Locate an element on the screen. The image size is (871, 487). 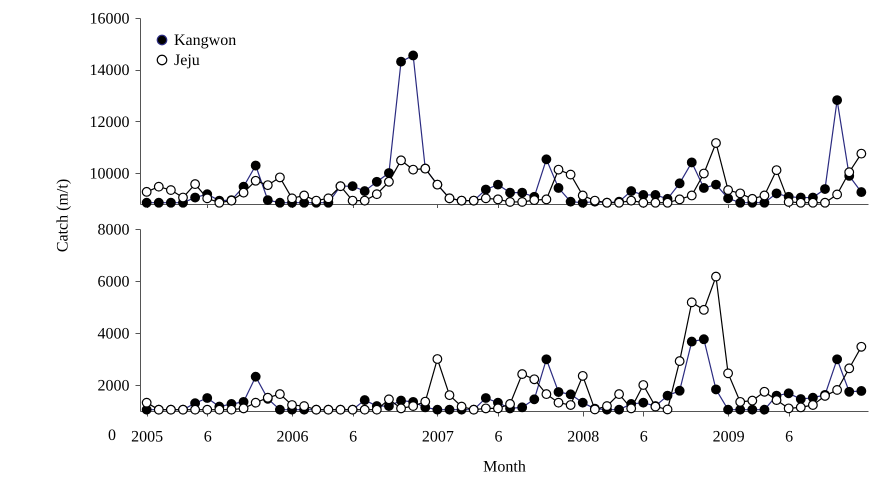
x-tick-label: 2007 is located at coordinates (438, 437).